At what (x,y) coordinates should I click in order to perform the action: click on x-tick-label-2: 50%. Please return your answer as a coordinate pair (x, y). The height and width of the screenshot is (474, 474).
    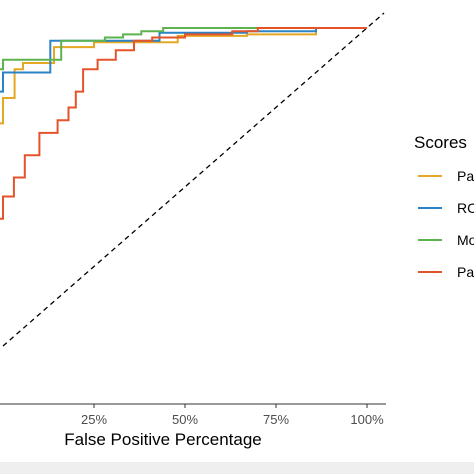
    Looking at the image, I should click on (185, 419).